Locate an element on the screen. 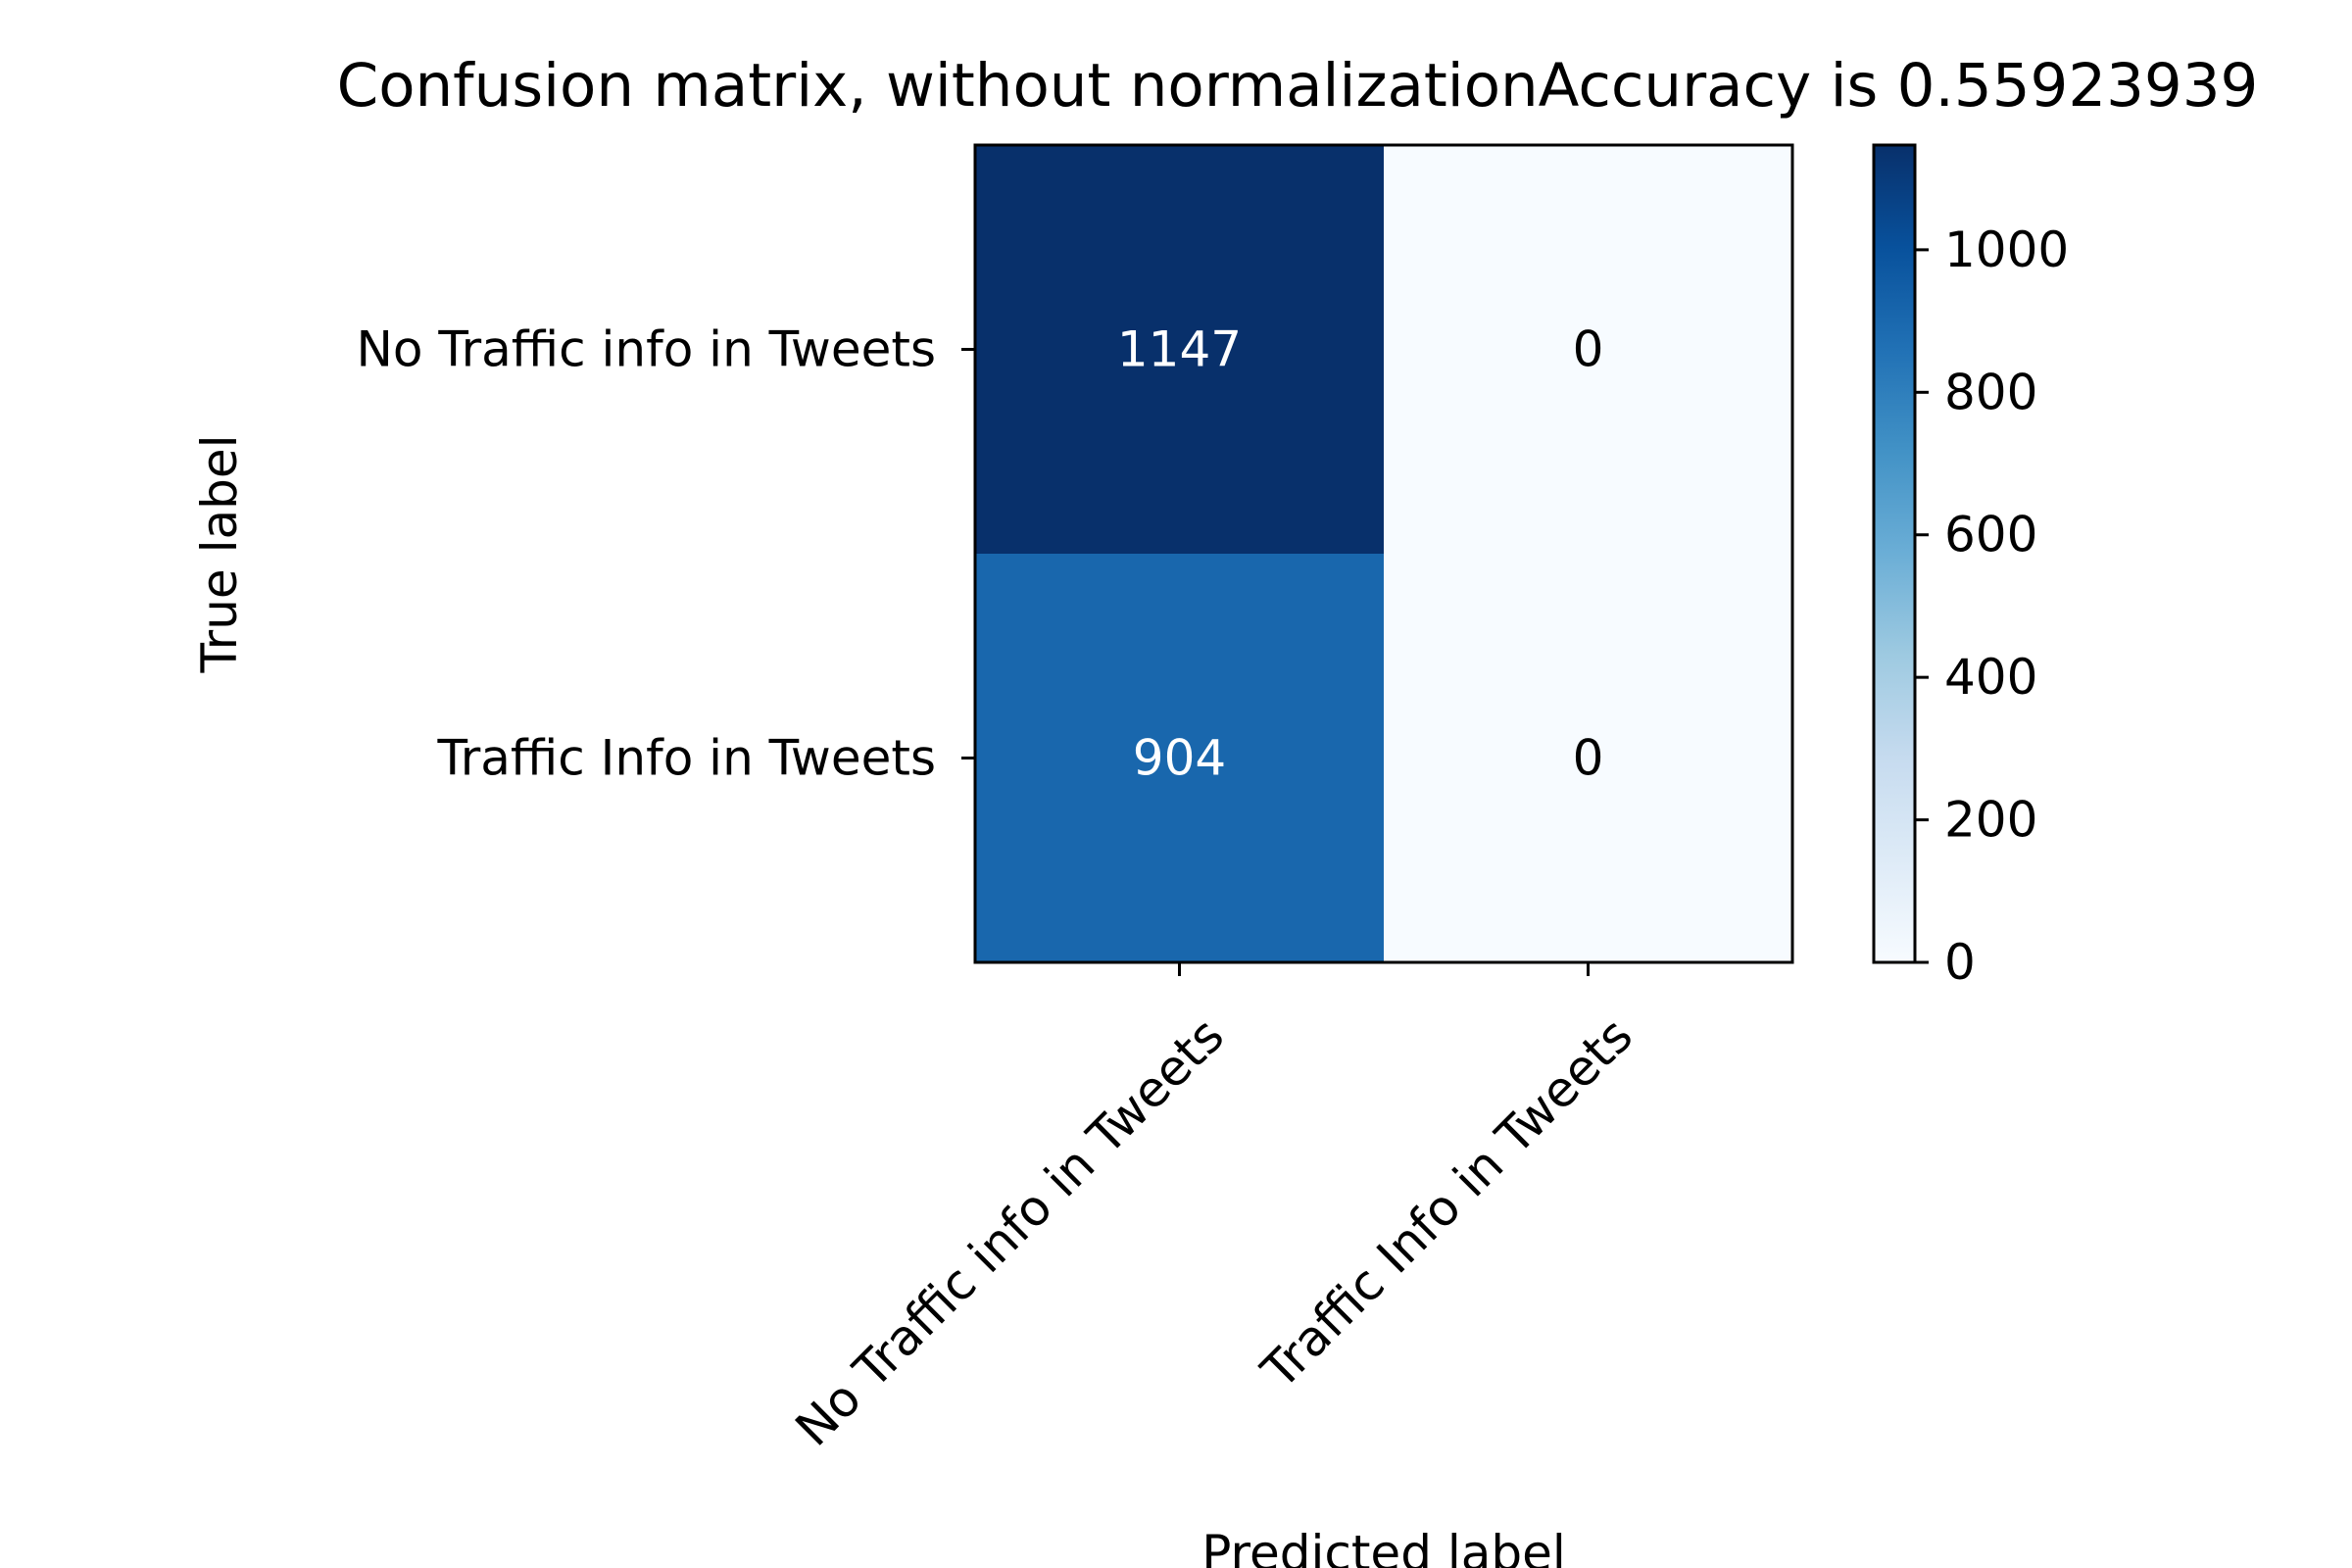 This screenshot has height=1568, width=2352. cell-value-labels: 1147 0 904 0 is located at coordinates (1360, 554).